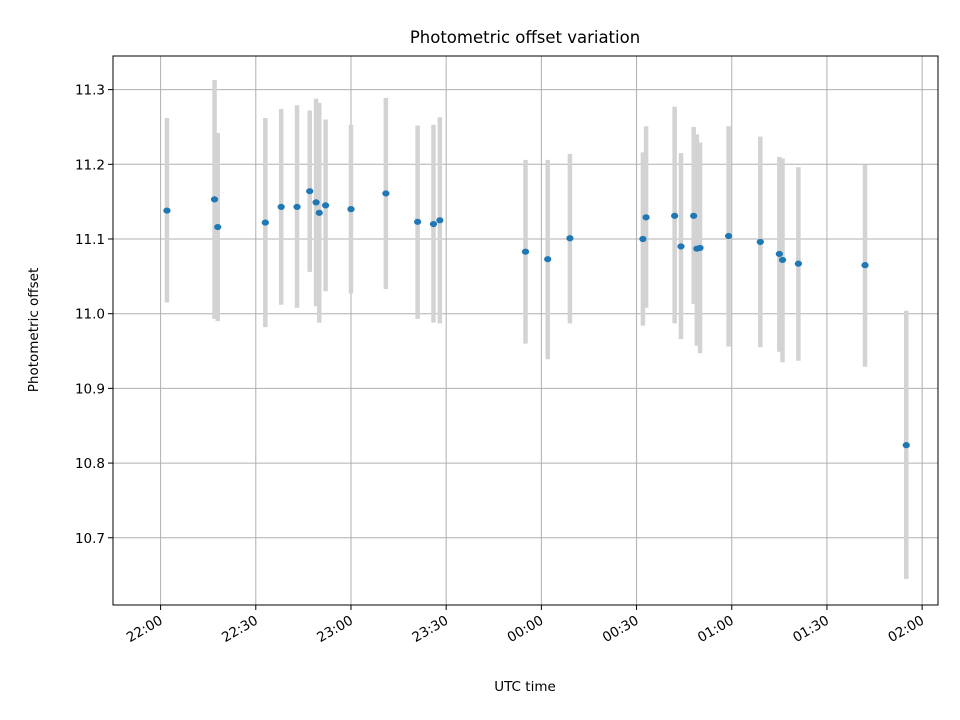  I want to click on y-tick-label: 10.7, so click(90, 539).